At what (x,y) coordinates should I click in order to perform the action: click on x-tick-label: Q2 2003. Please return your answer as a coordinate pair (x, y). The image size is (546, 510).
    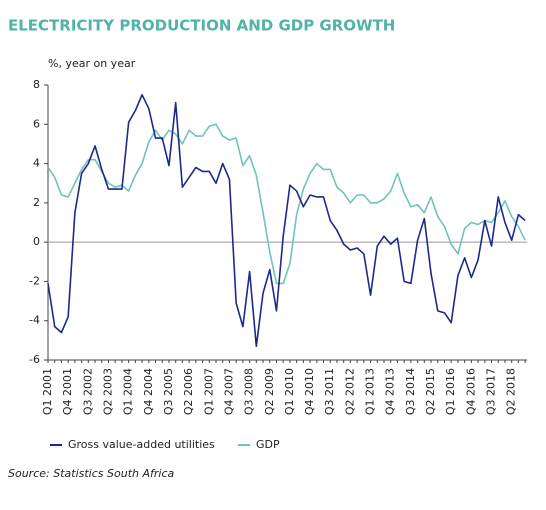
    Looking at the image, I should click on (107, 391).